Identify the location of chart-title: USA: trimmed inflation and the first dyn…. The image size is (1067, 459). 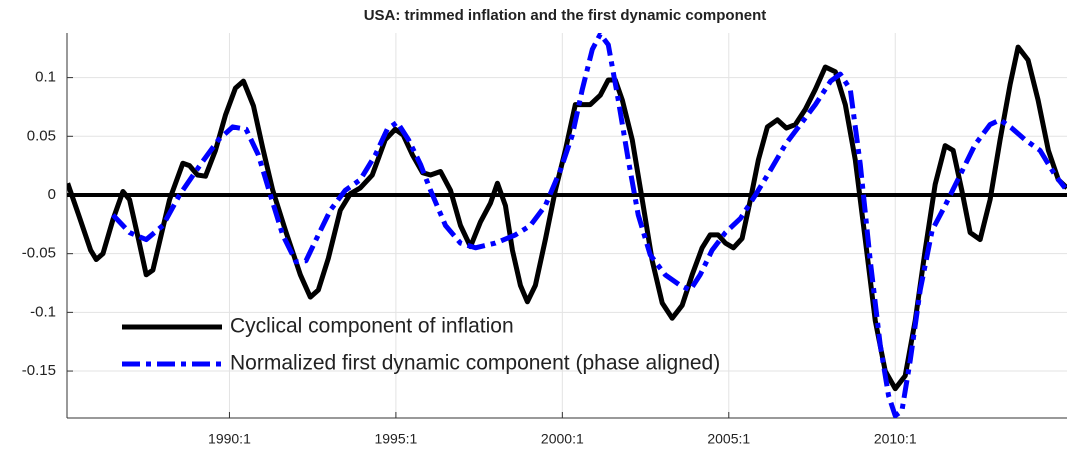
(565, 15).